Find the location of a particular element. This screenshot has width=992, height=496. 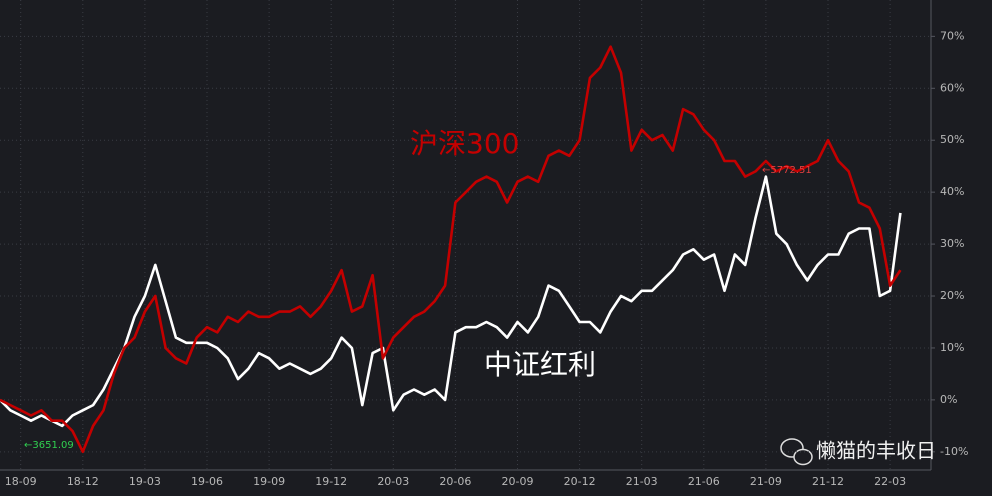

watermark: 懒猫的丰收日 is located at coordinates (876, 451).